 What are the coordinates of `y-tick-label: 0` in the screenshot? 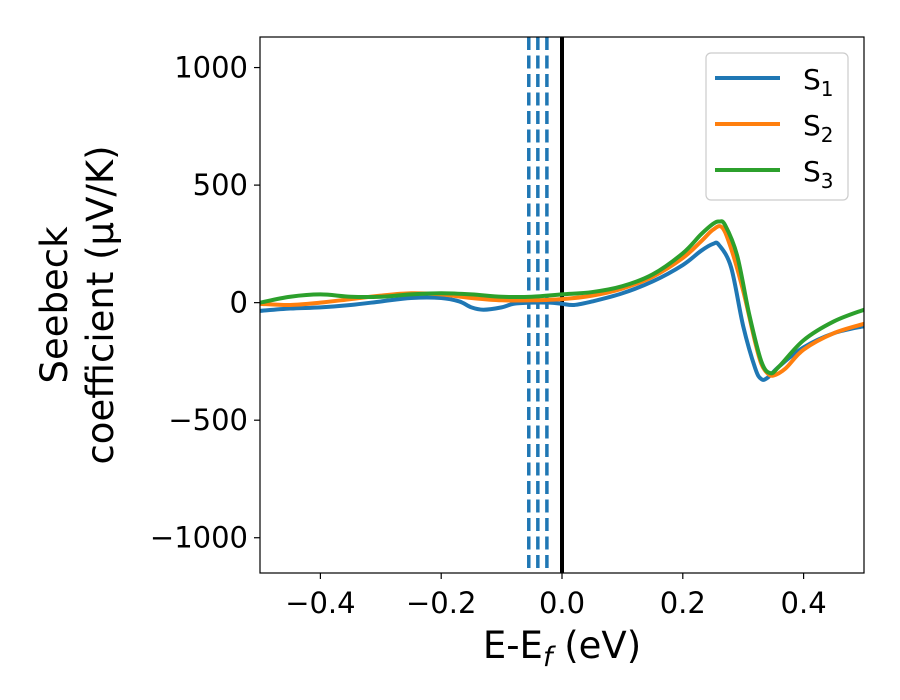 It's located at (239, 303).